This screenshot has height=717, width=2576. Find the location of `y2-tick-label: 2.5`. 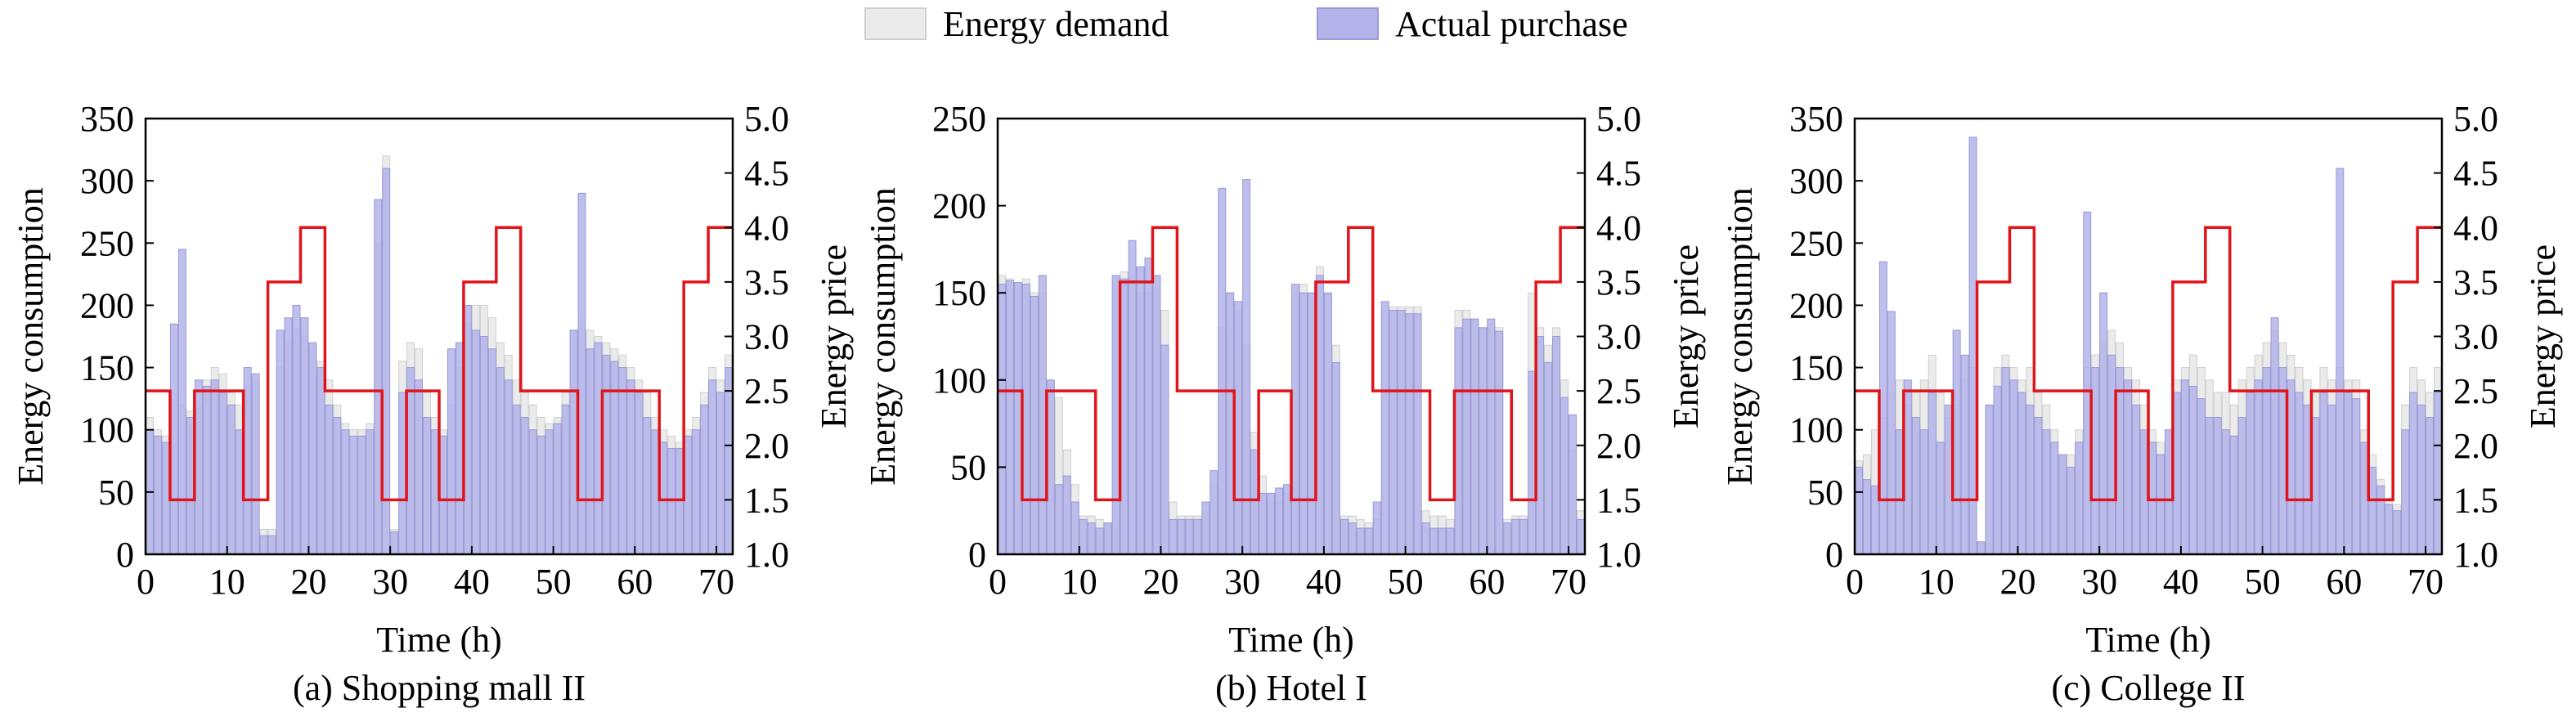

y2-tick-label: 2.5 is located at coordinates (1619, 391).